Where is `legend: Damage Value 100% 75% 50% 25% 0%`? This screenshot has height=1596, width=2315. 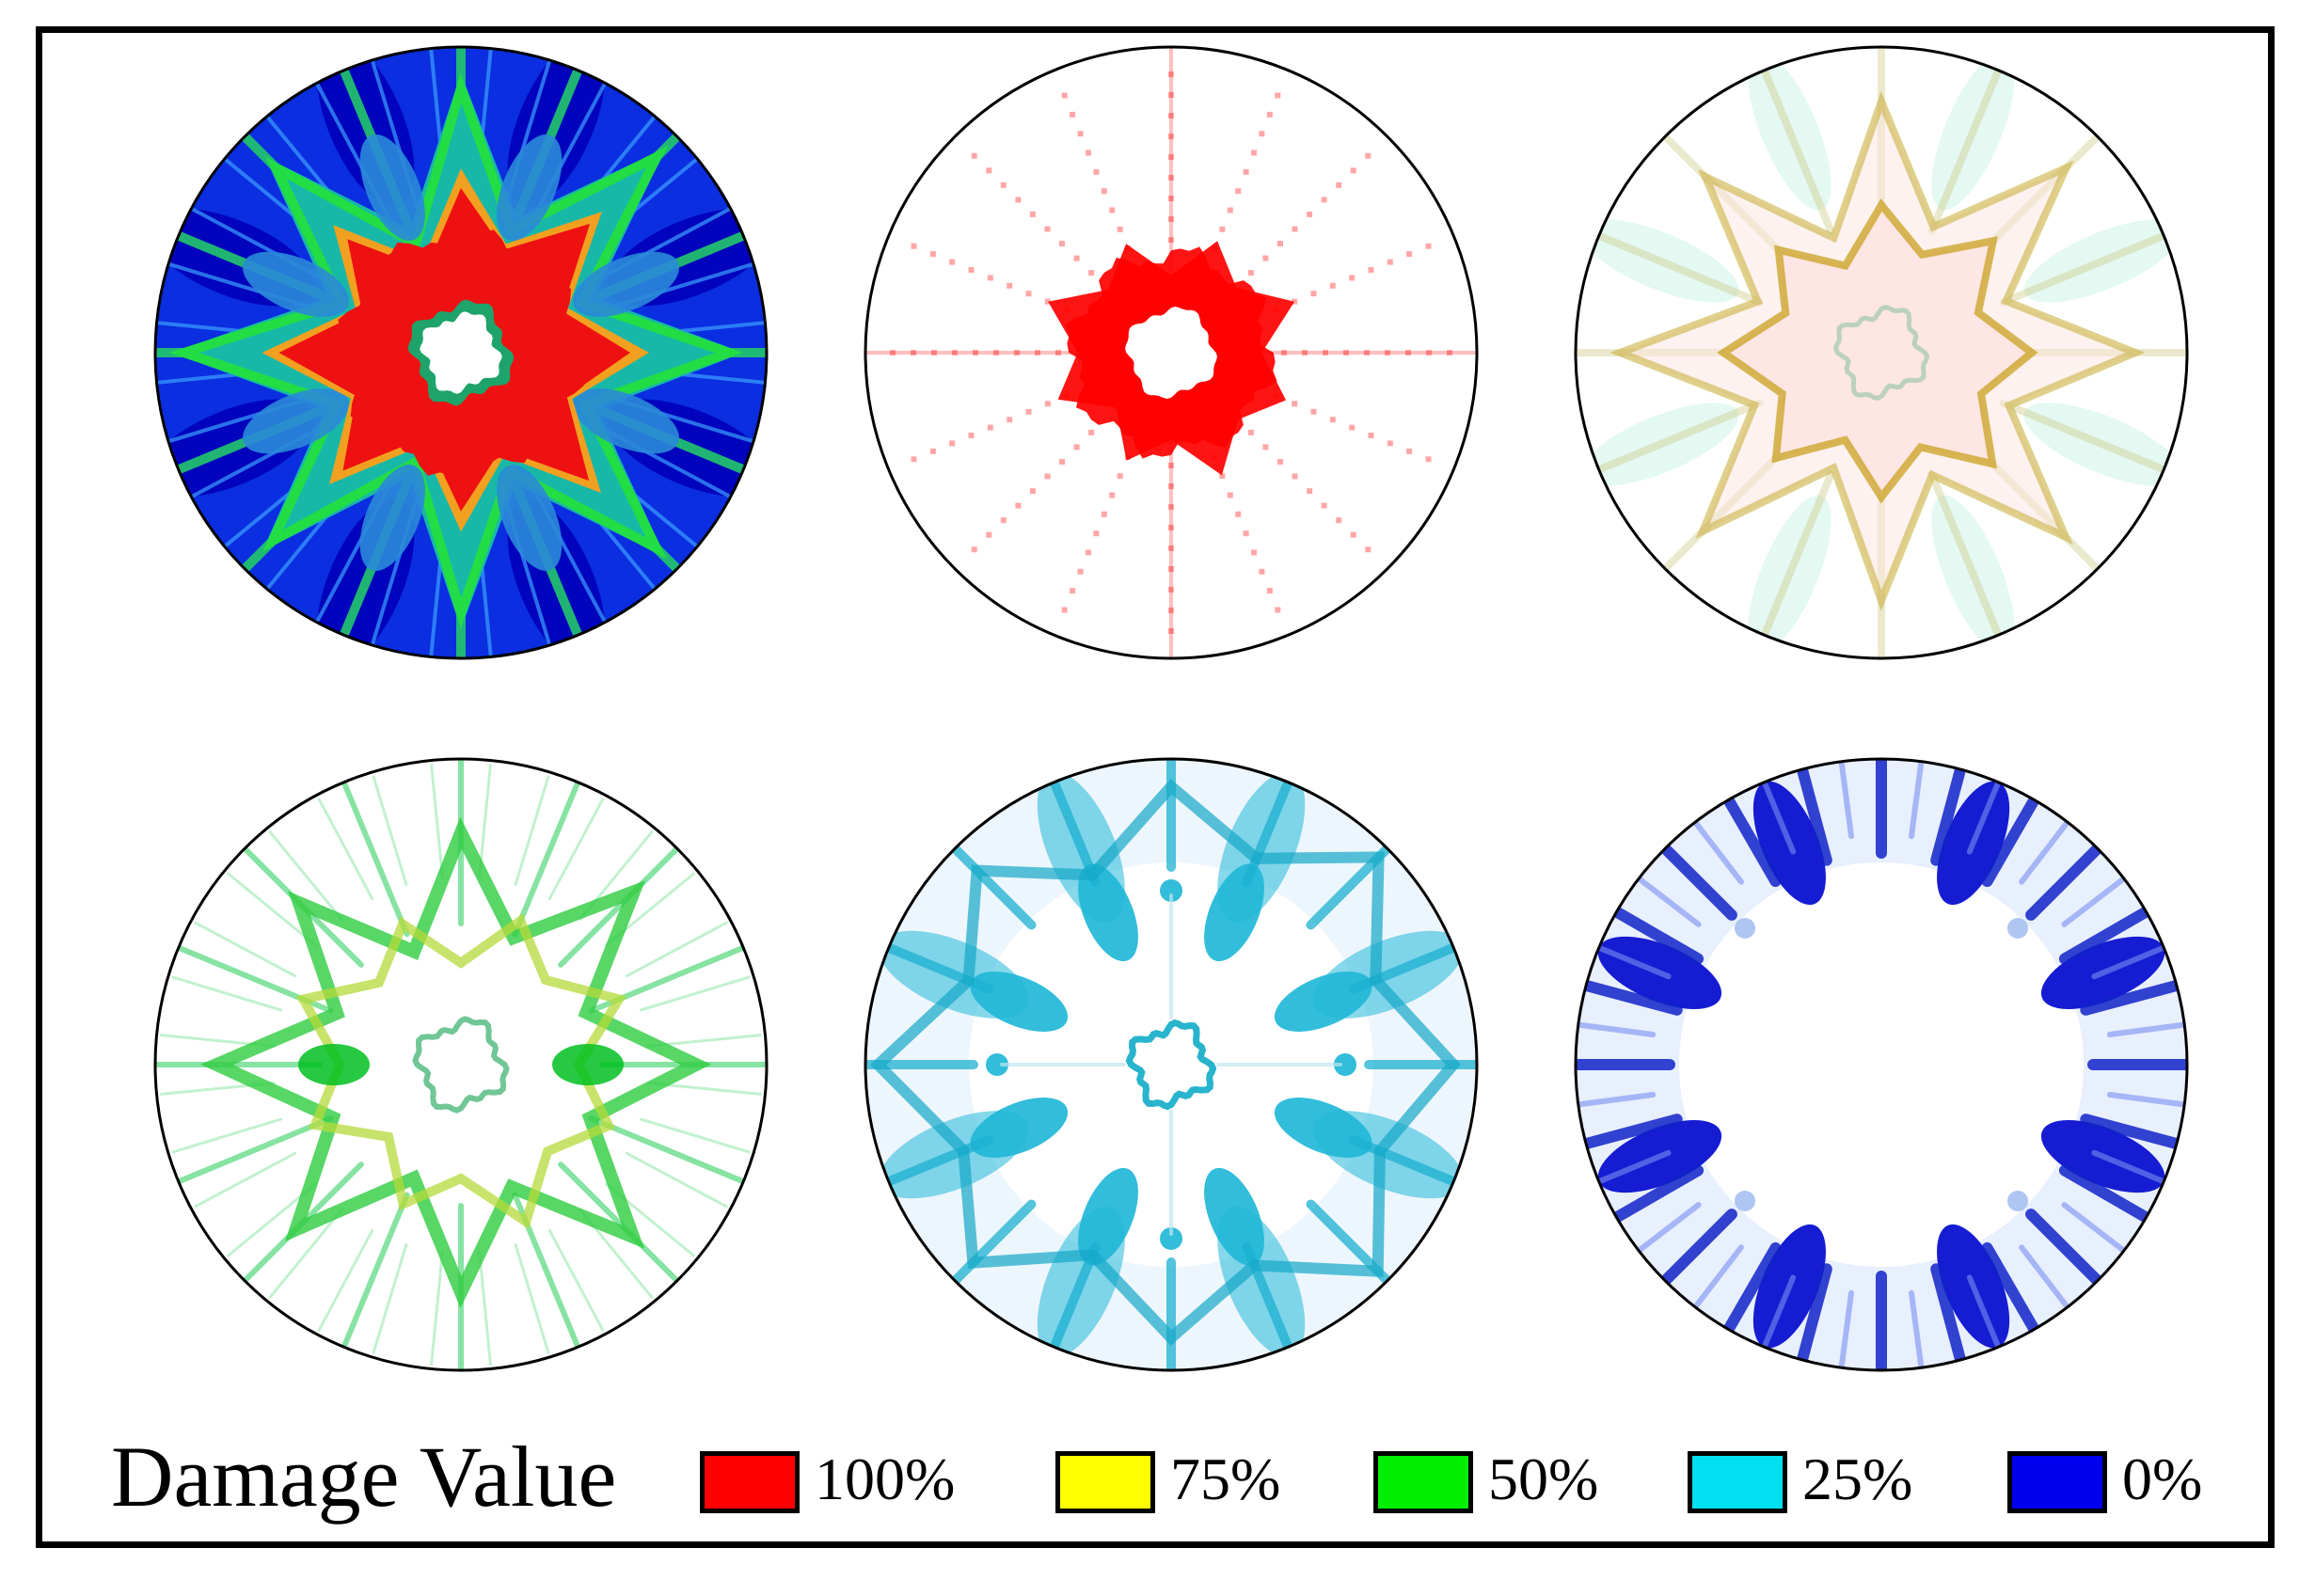 legend: Damage Value 100% 75% 50% 25% 0% is located at coordinates (1183, 1476).